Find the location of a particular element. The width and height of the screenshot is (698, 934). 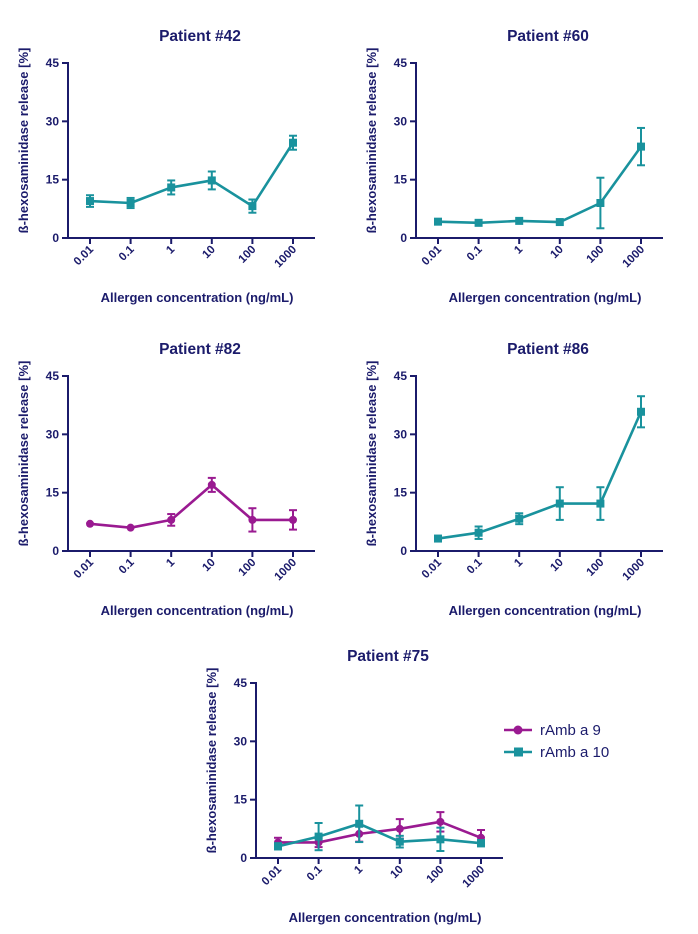

chart-title: Patient #42 is located at coordinates (200, 36).